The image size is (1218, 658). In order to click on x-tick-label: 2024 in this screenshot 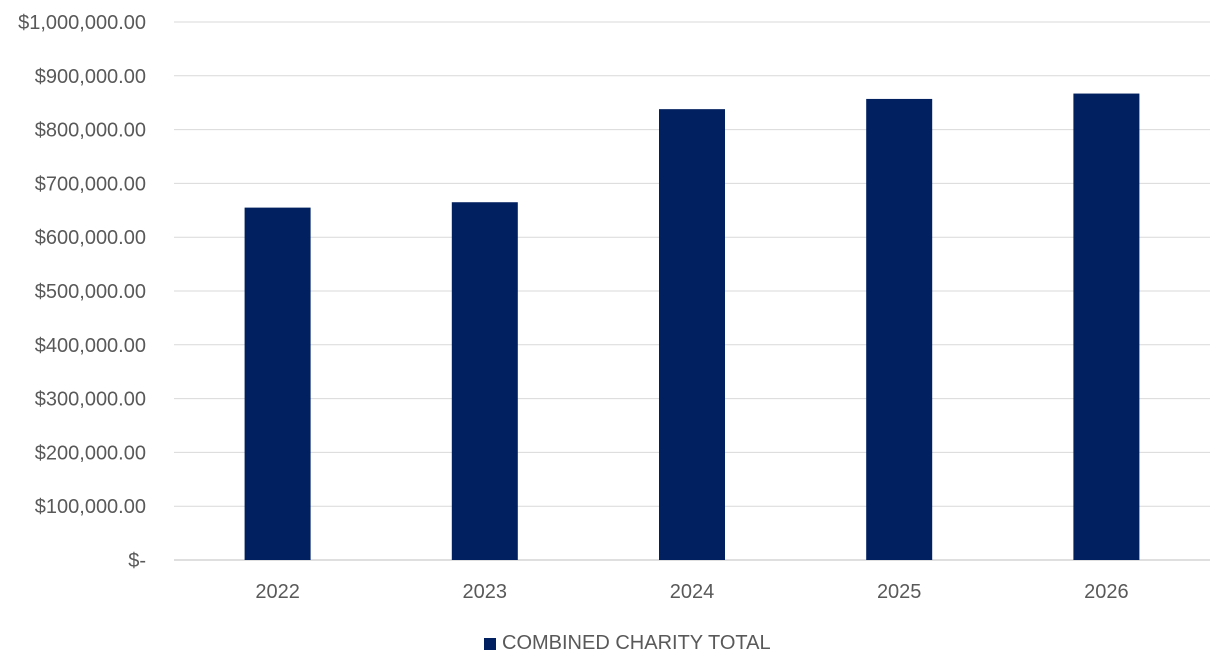, I will do `click(692, 592)`.